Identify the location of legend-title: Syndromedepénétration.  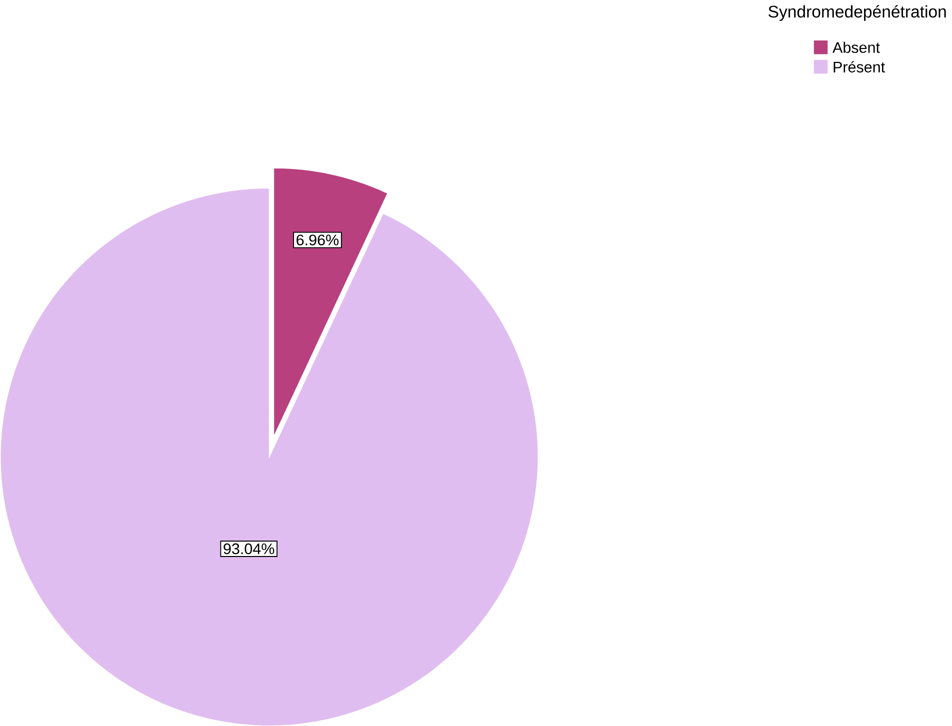
(857, 12).